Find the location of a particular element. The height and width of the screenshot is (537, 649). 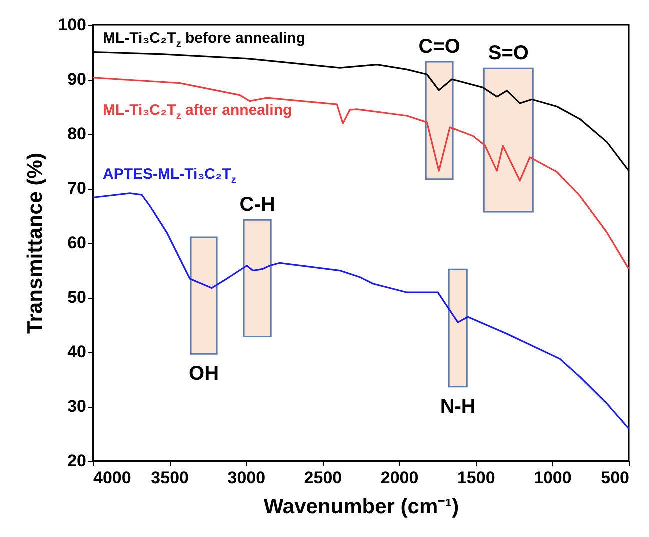

series-label: APTES-ML-Ti₃C₂T$_{z}$ is located at coordinates (169, 176).